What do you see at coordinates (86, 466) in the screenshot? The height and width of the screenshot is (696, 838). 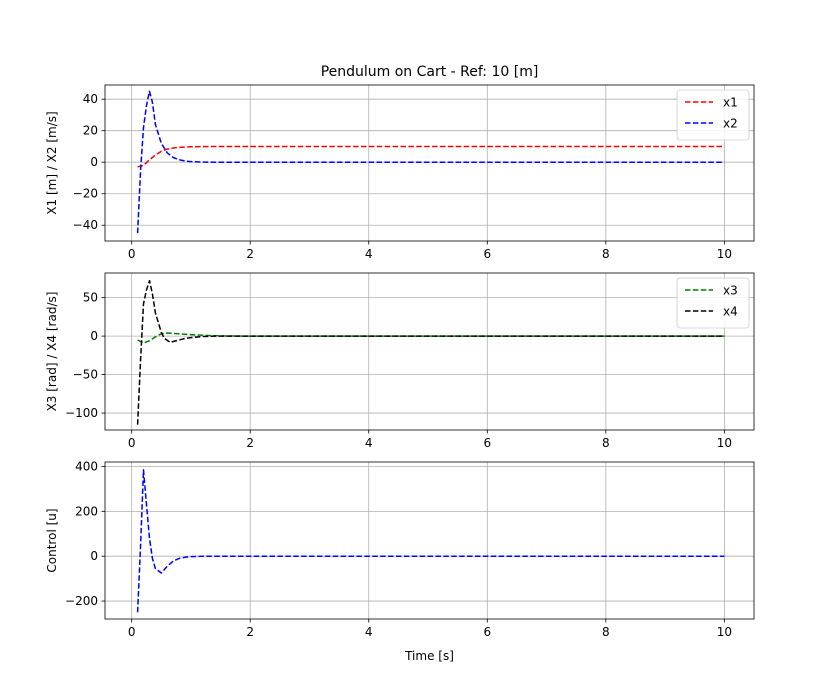 I see `y-tick-label: 400` at bounding box center [86, 466].